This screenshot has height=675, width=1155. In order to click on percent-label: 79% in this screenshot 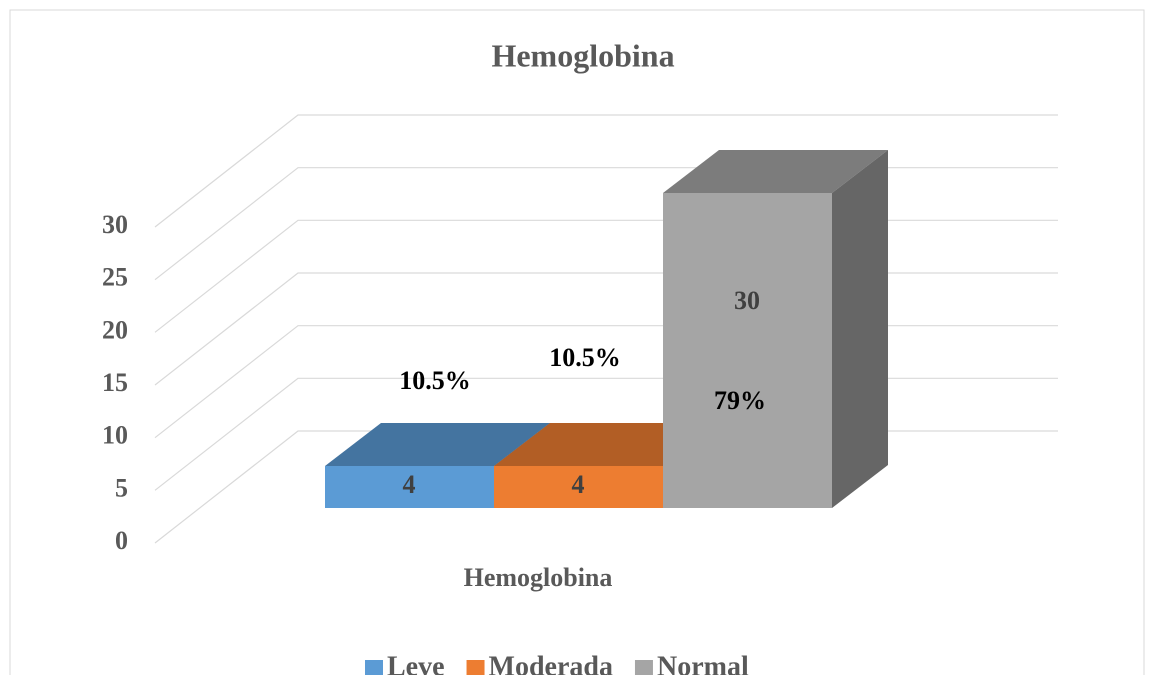, I will do `click(740, 400)`.